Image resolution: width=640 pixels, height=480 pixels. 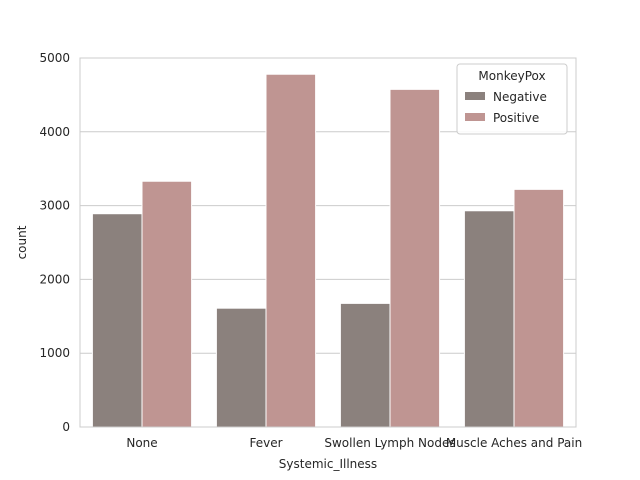 I want to click on y-axis-label: count, so click(x=22, y=242).